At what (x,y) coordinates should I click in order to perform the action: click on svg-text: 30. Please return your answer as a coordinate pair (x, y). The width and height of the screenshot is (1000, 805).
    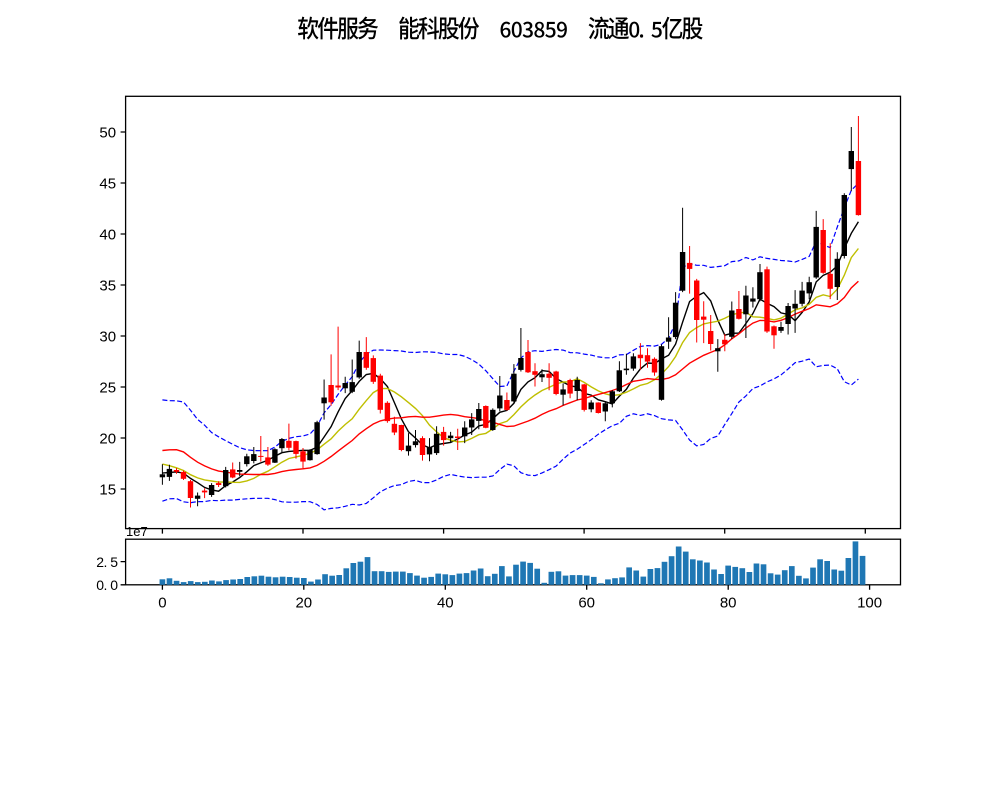
    Looking at the image, I should click on (107, 336).